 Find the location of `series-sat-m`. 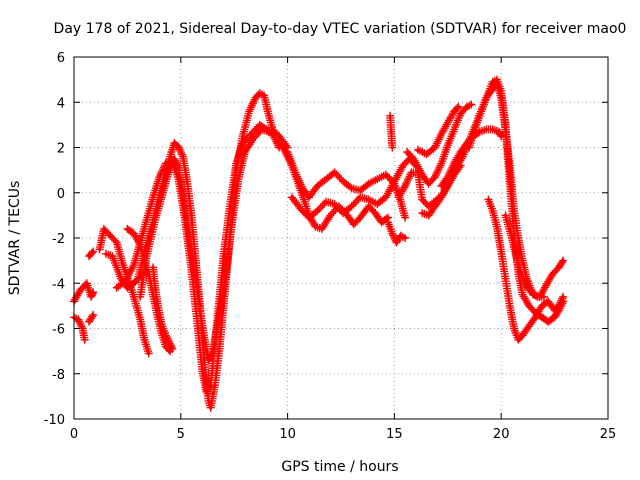

series-sat-m is located at coordinates (353, 188).